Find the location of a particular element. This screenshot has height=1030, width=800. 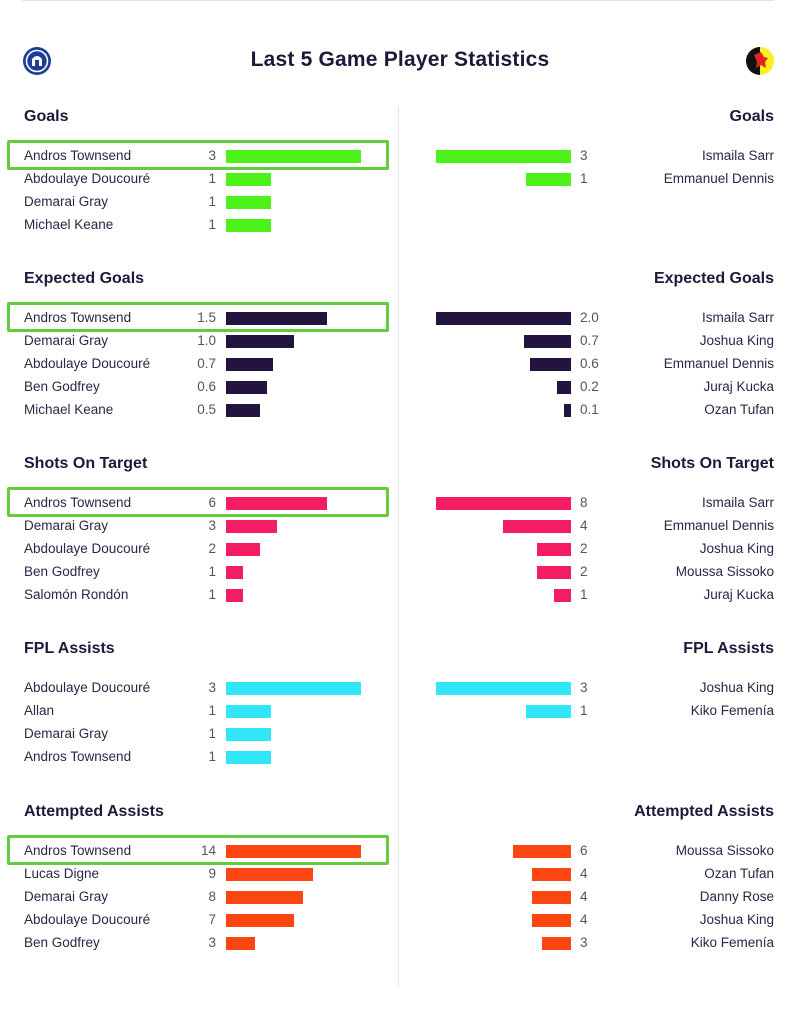

stat-value: 6 is located at coordinates (584, 850).